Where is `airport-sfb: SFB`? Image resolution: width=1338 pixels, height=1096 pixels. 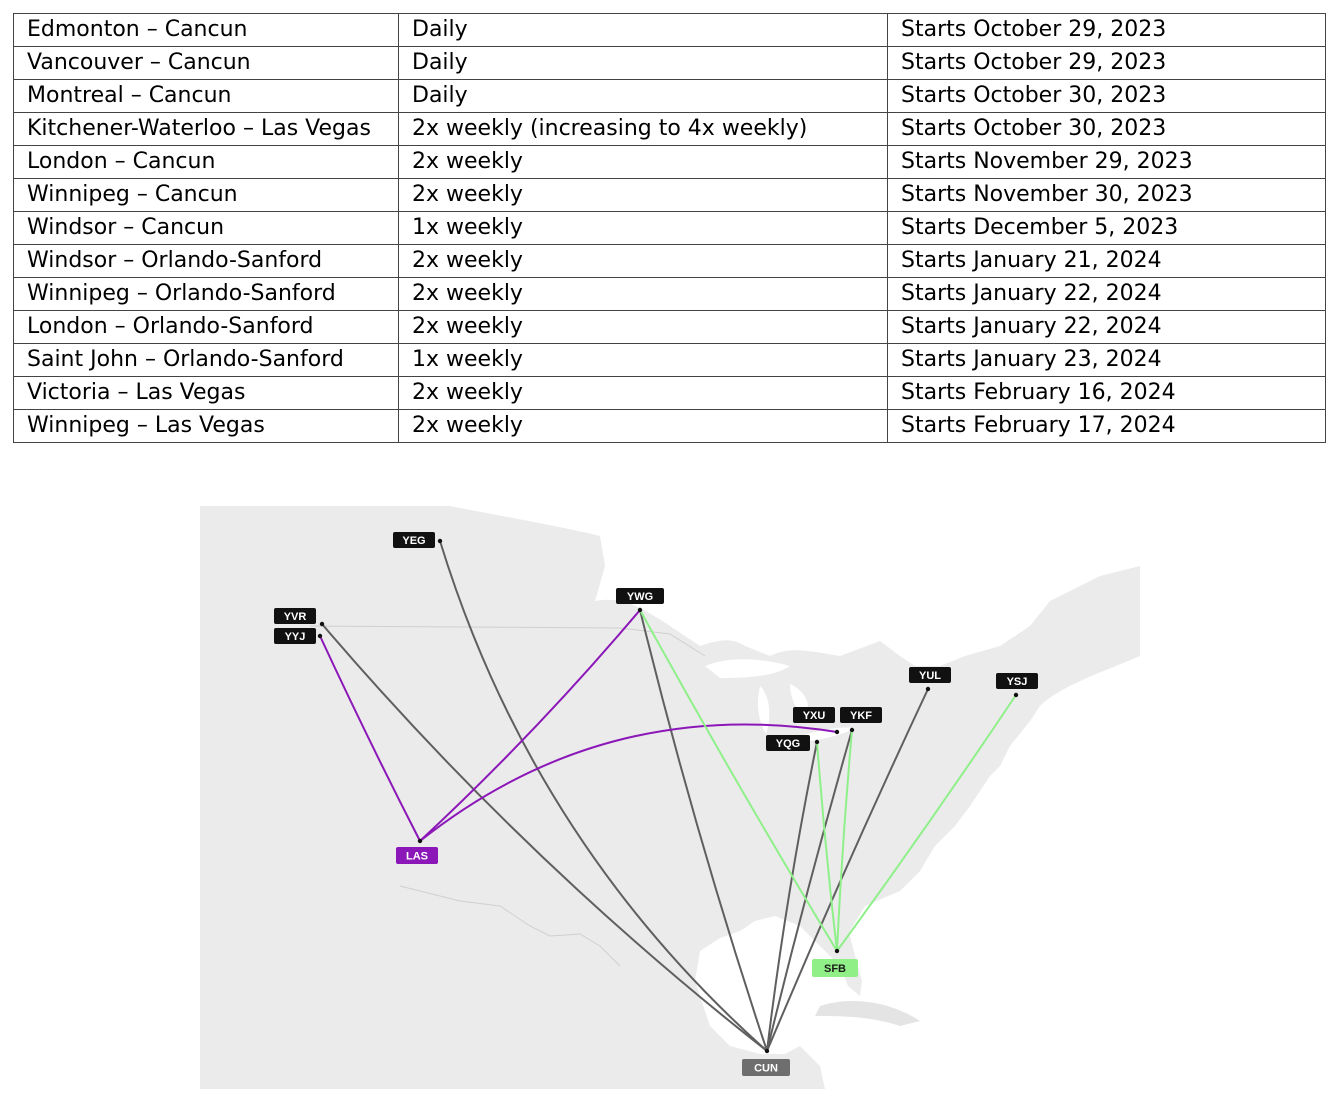 airport-sfb: SFB is located at coordinates (835, 962).